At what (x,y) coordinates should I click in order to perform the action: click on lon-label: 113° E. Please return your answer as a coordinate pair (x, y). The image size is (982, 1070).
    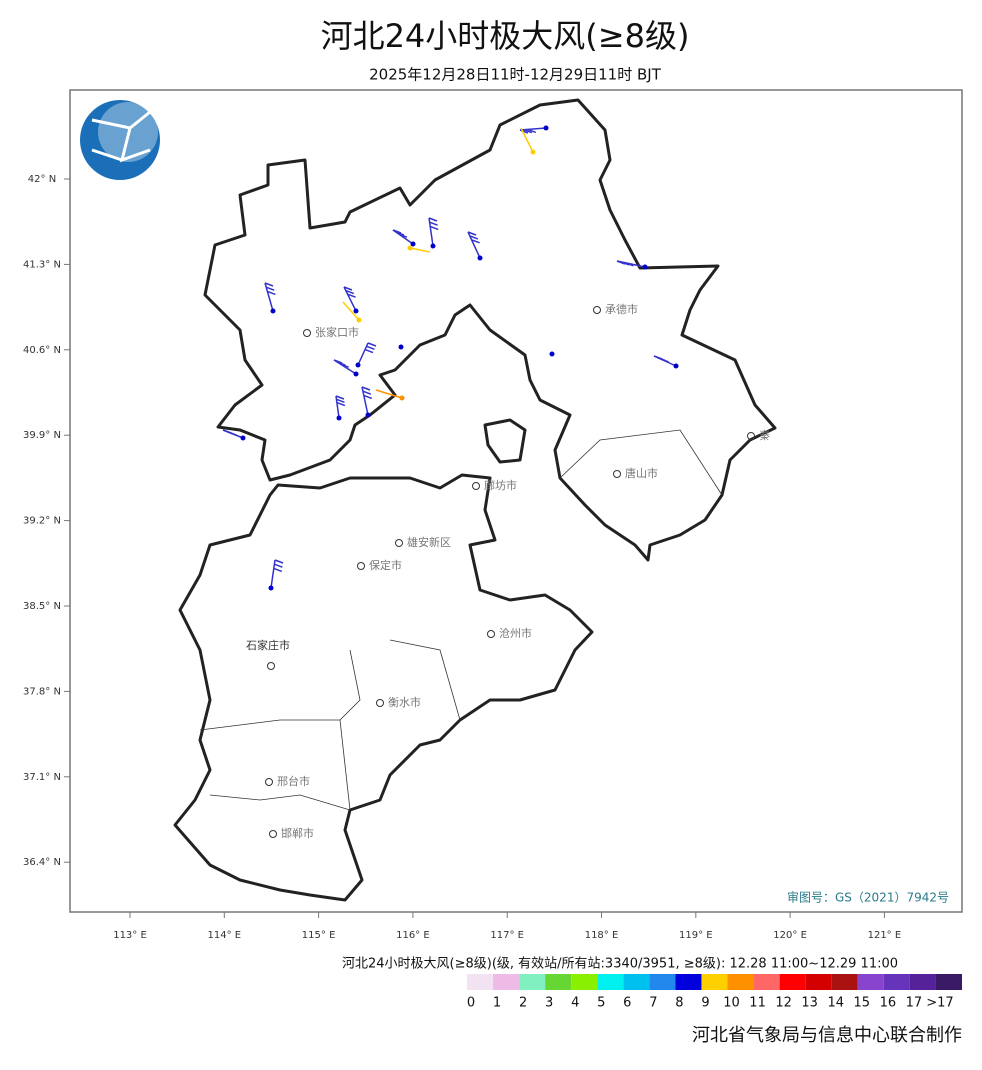
    Looking at the image, I should click on (130, 935).